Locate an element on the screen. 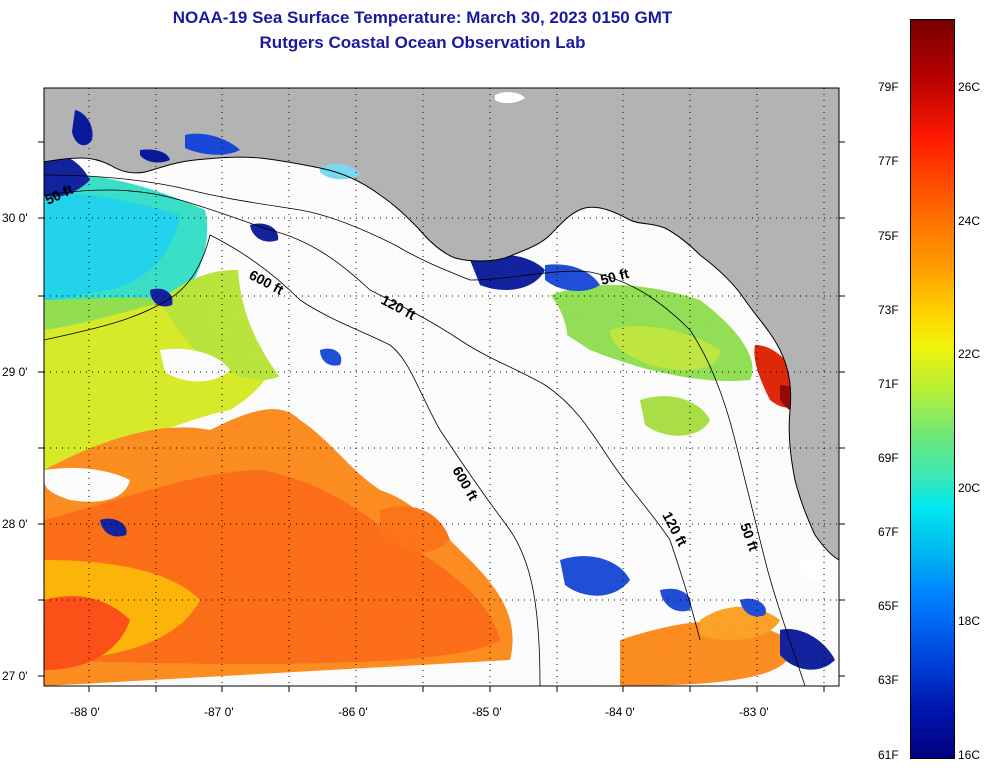  lon-label-84: -84 0' is located at coordinates (620, 712).